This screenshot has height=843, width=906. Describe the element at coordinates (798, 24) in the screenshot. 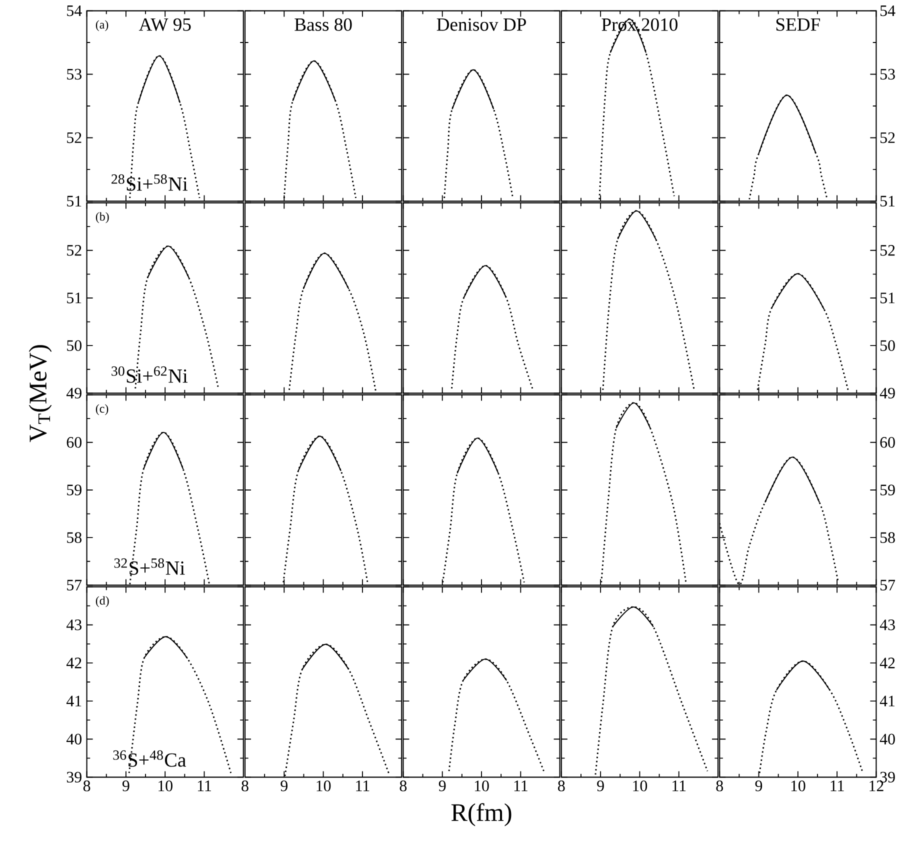

I see `chart-title: SEDF` at that location.